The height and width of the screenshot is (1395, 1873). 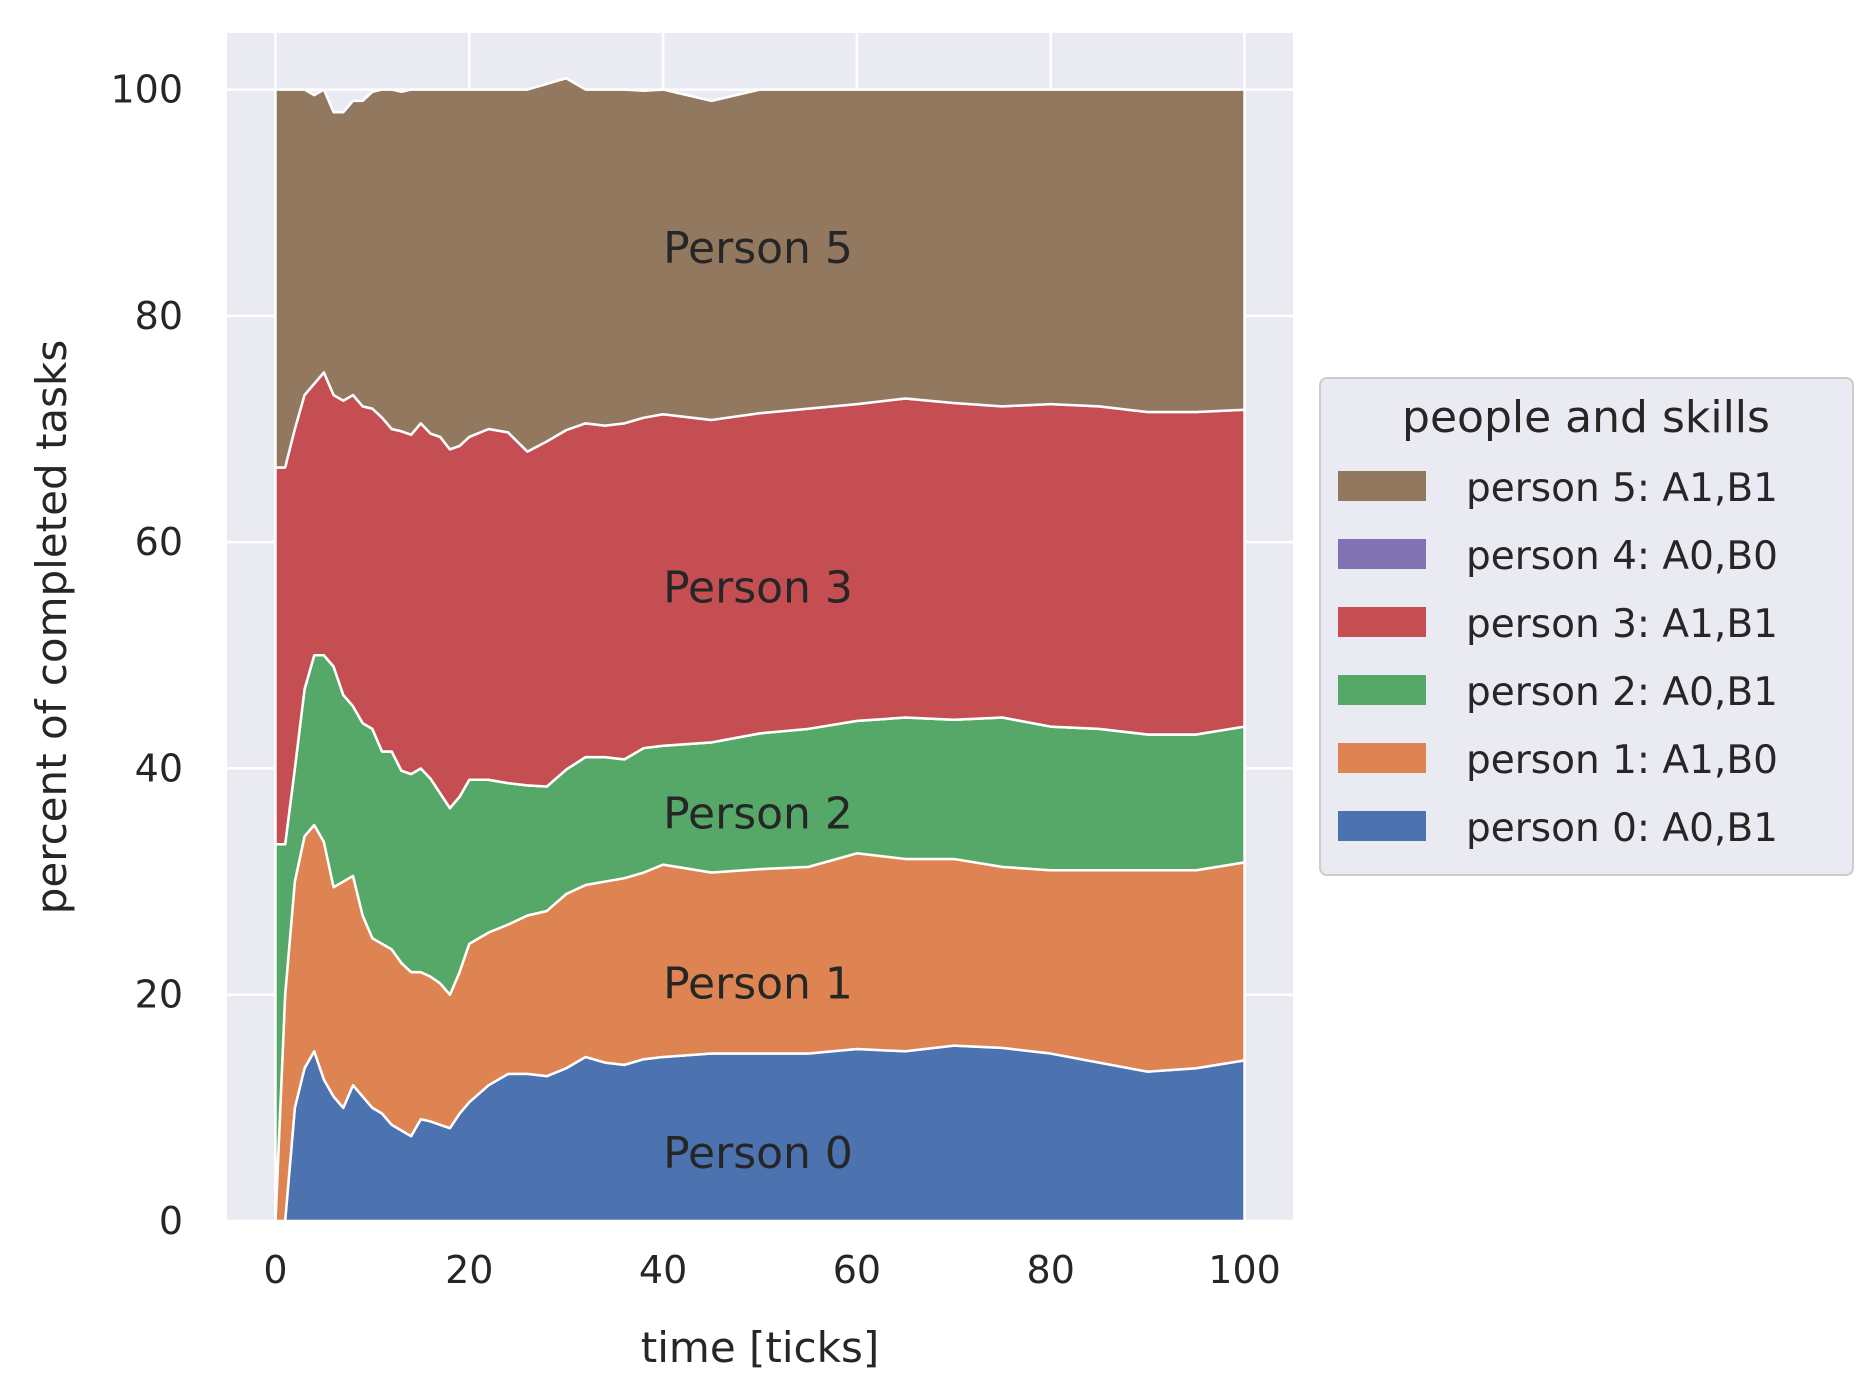 I want to click on area-annotation-0: Person 0, so click(x=758, y=1153).